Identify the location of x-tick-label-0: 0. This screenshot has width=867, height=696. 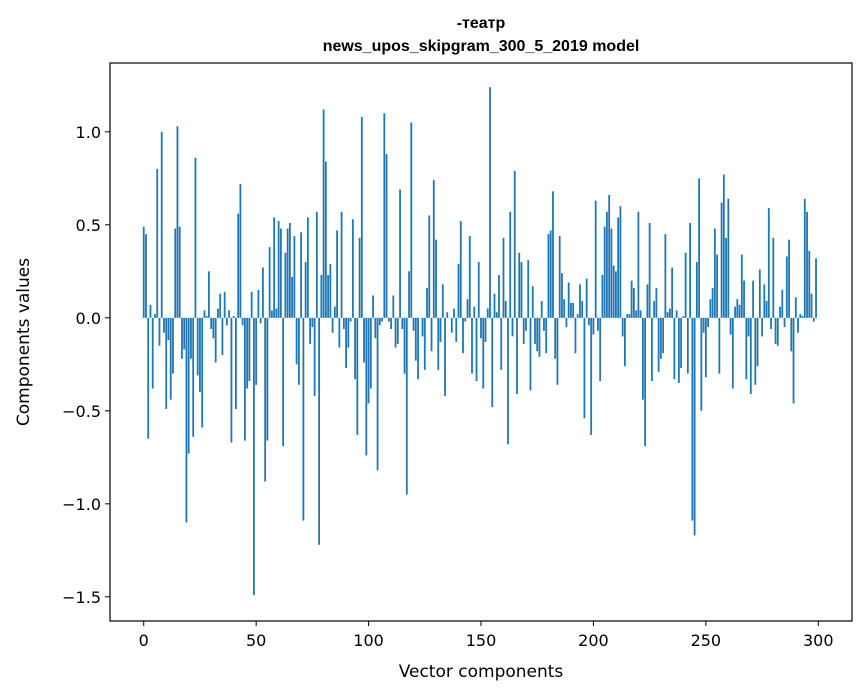
(144, 640).